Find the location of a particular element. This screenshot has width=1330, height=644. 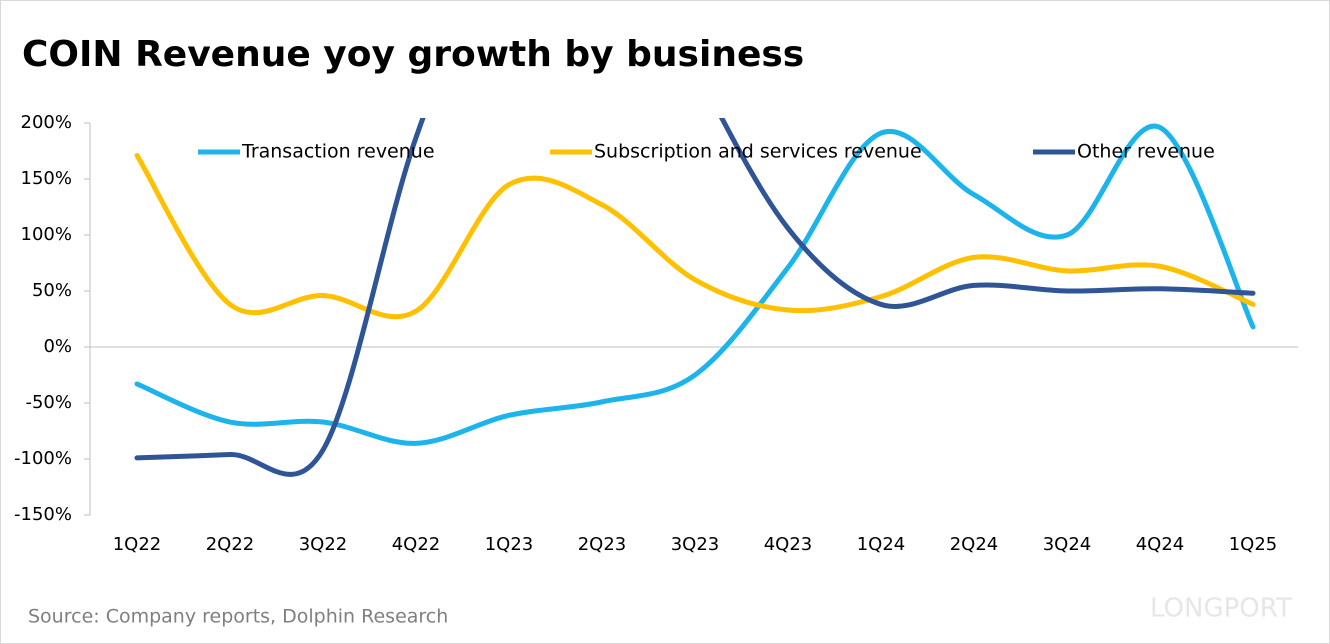

x-tick-label: 4Q24 is located at coordinates (1160, 544).